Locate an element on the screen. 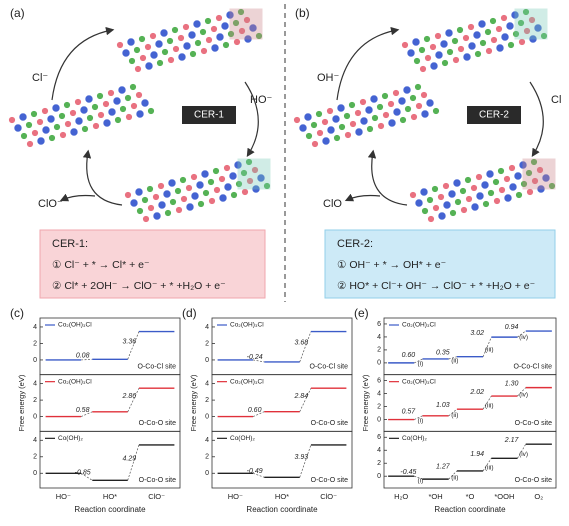  site-label: O-Co-O site is located at coordinates (533, 480).